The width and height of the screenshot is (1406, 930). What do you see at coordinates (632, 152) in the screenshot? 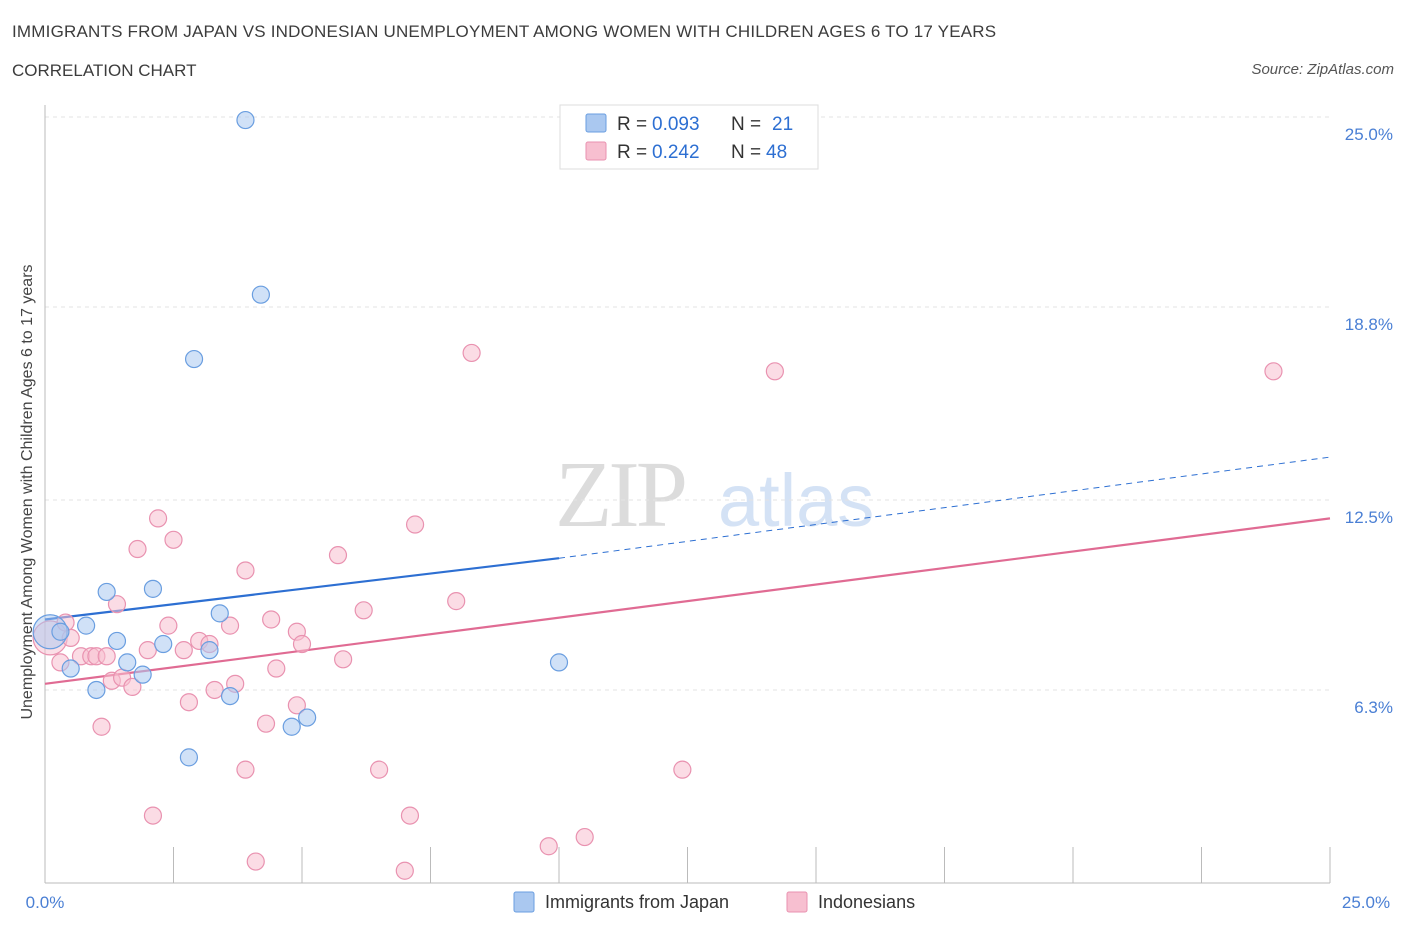
I see `stats-r-label-2: R =` at bounding box center [632, 152].